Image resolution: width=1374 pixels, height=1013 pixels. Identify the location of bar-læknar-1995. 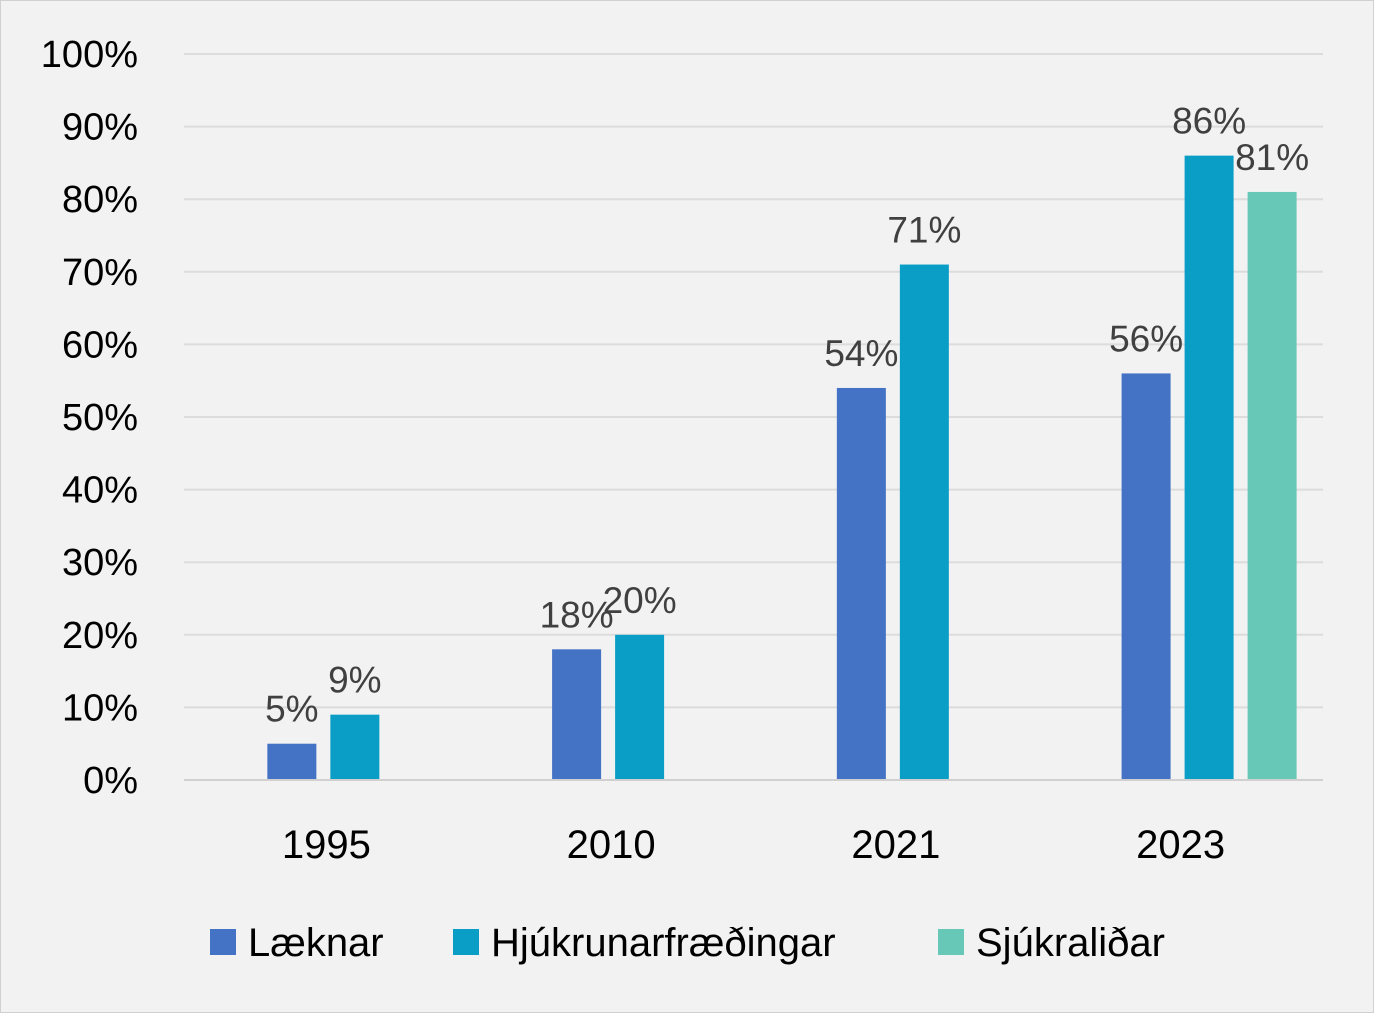
(292, 761).